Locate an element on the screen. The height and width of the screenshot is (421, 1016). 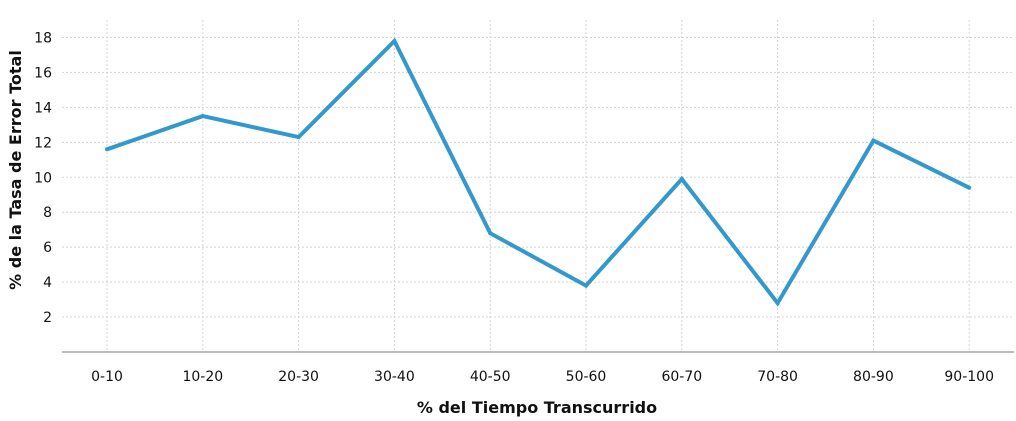
x-axis-title: % del Tiempo Transcurrido is located at coordinates (537, 407).